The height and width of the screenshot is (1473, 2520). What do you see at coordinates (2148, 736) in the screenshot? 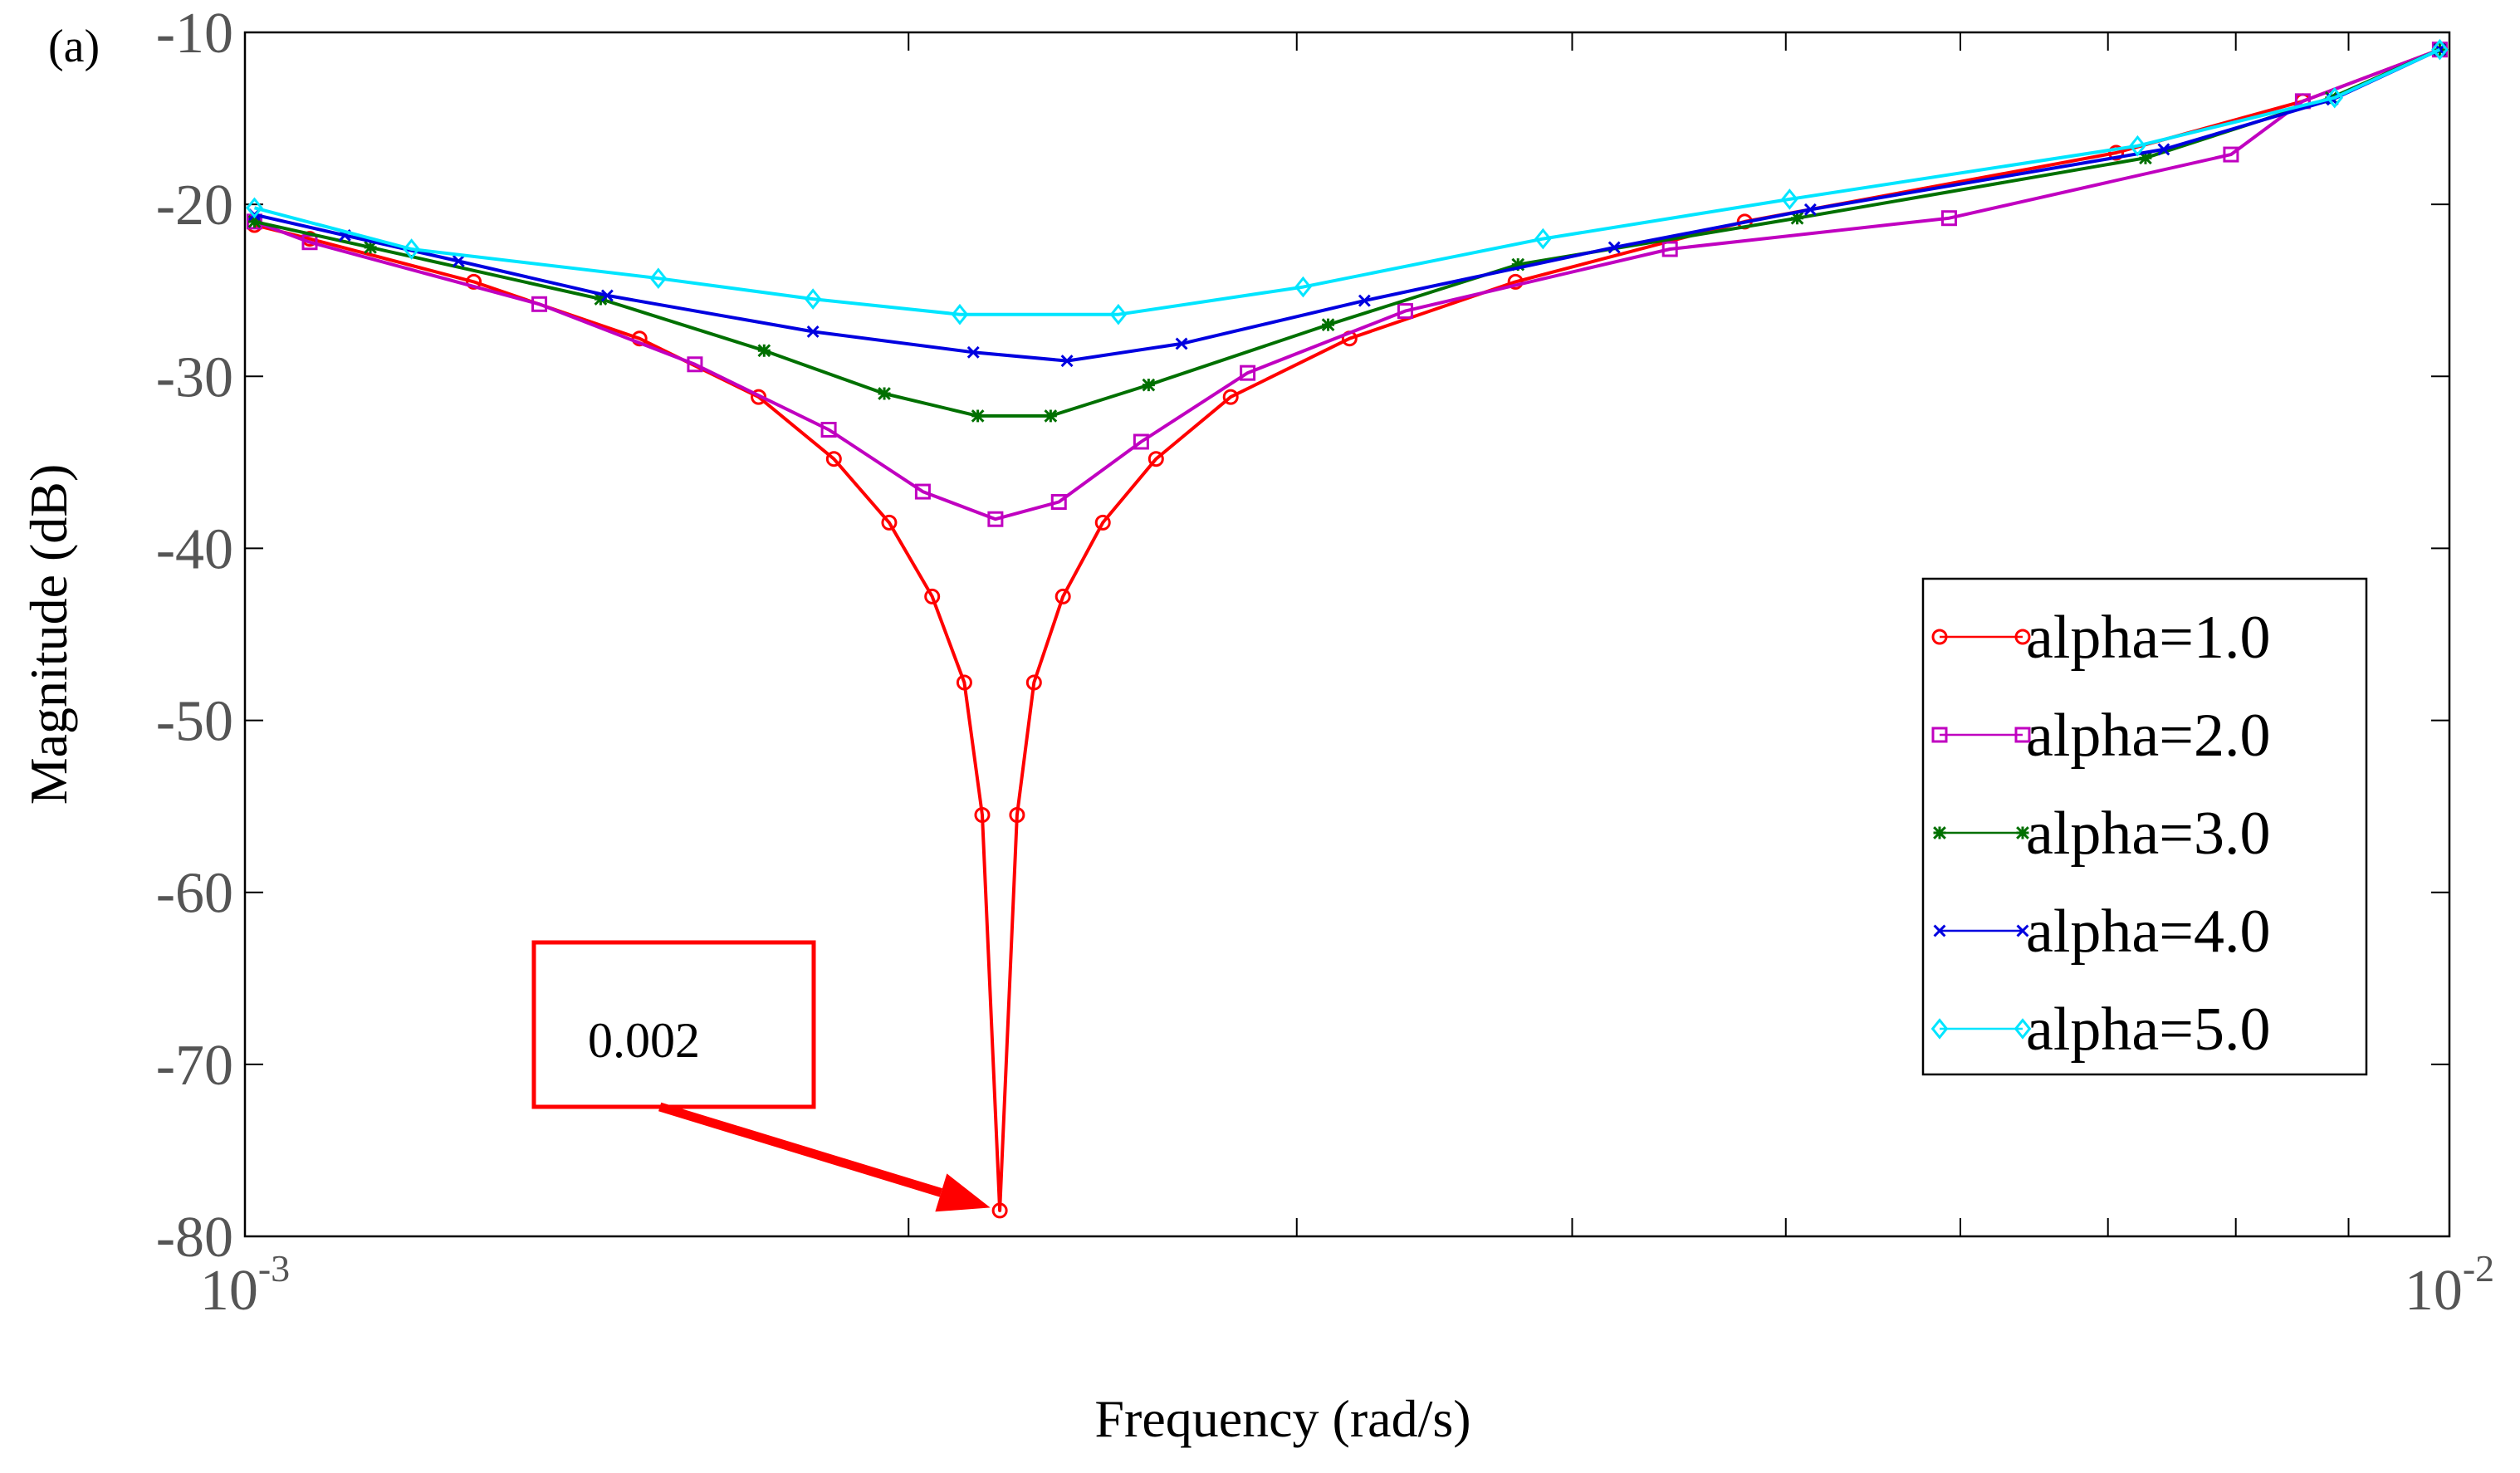
I see `legend-label: alpha=2.0` at bounding box center [2148, 736].